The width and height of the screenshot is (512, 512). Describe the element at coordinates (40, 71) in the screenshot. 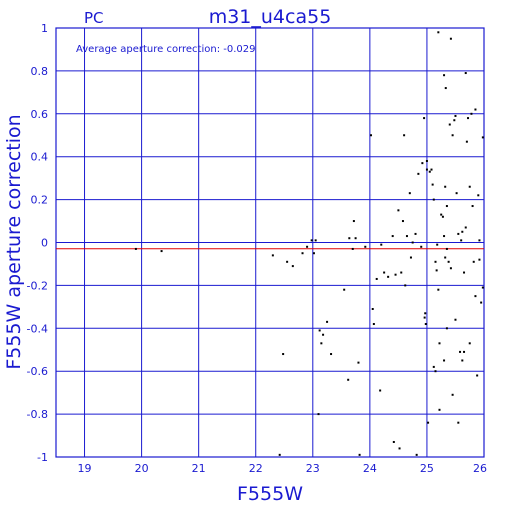

I see `y-tick-label: 0.8` at that location.